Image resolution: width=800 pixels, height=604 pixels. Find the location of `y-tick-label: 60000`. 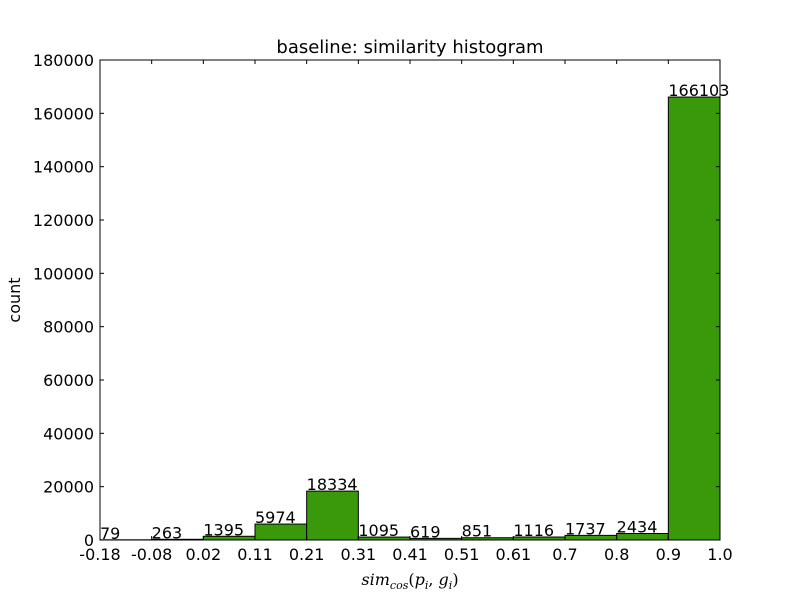

y-tick-label: 60000 is located at coordinates (68, 380).